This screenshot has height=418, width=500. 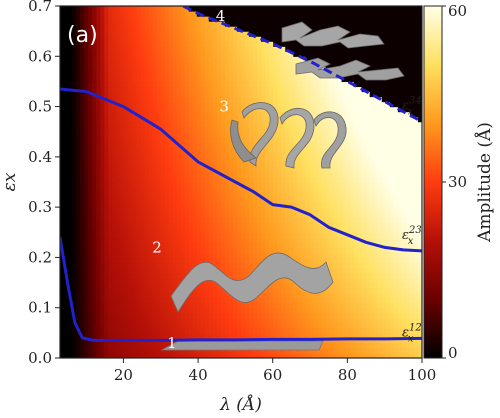 What do you see at coordinates (198, 375) in the screenshot?
I see `x-tick-label: 40` at bounding box center [198, 375].